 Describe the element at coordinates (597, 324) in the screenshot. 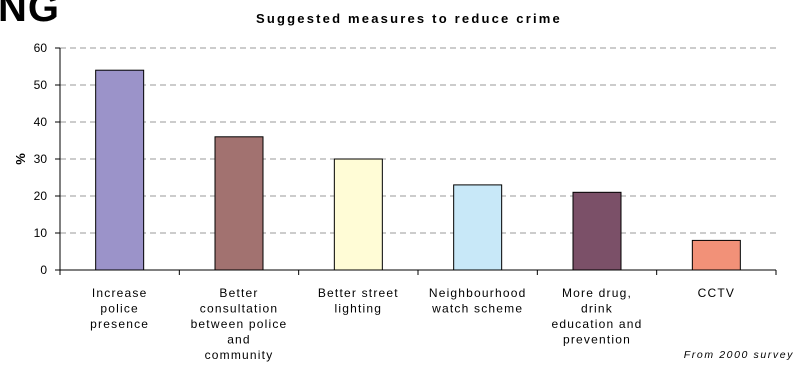

I see `x-tick-label: education and` at that location.